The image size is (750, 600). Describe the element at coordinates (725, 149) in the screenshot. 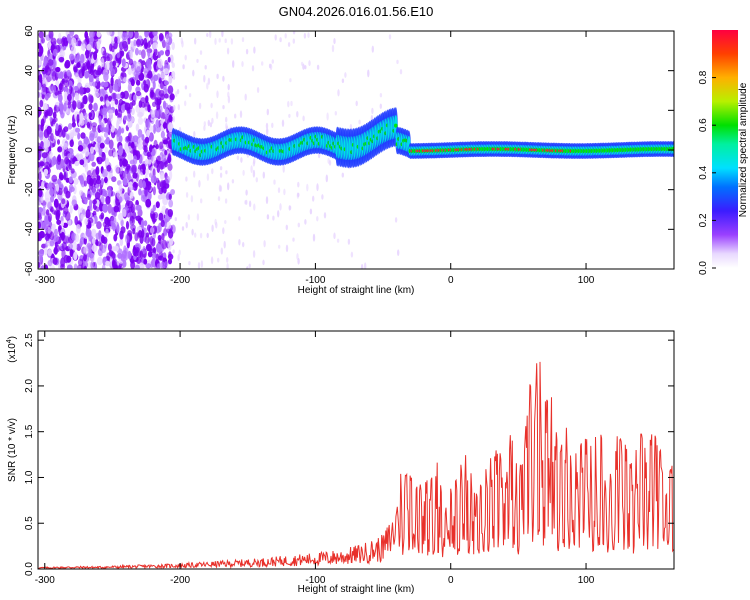

I see `colorbar-gradient` at that location.